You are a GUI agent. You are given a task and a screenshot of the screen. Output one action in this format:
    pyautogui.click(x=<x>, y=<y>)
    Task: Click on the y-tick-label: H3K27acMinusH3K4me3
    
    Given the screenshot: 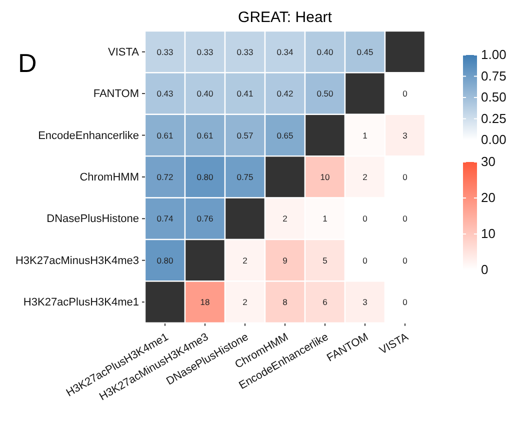 What is the action you would take?
    pyautogui.click(x=77, y=260)
    